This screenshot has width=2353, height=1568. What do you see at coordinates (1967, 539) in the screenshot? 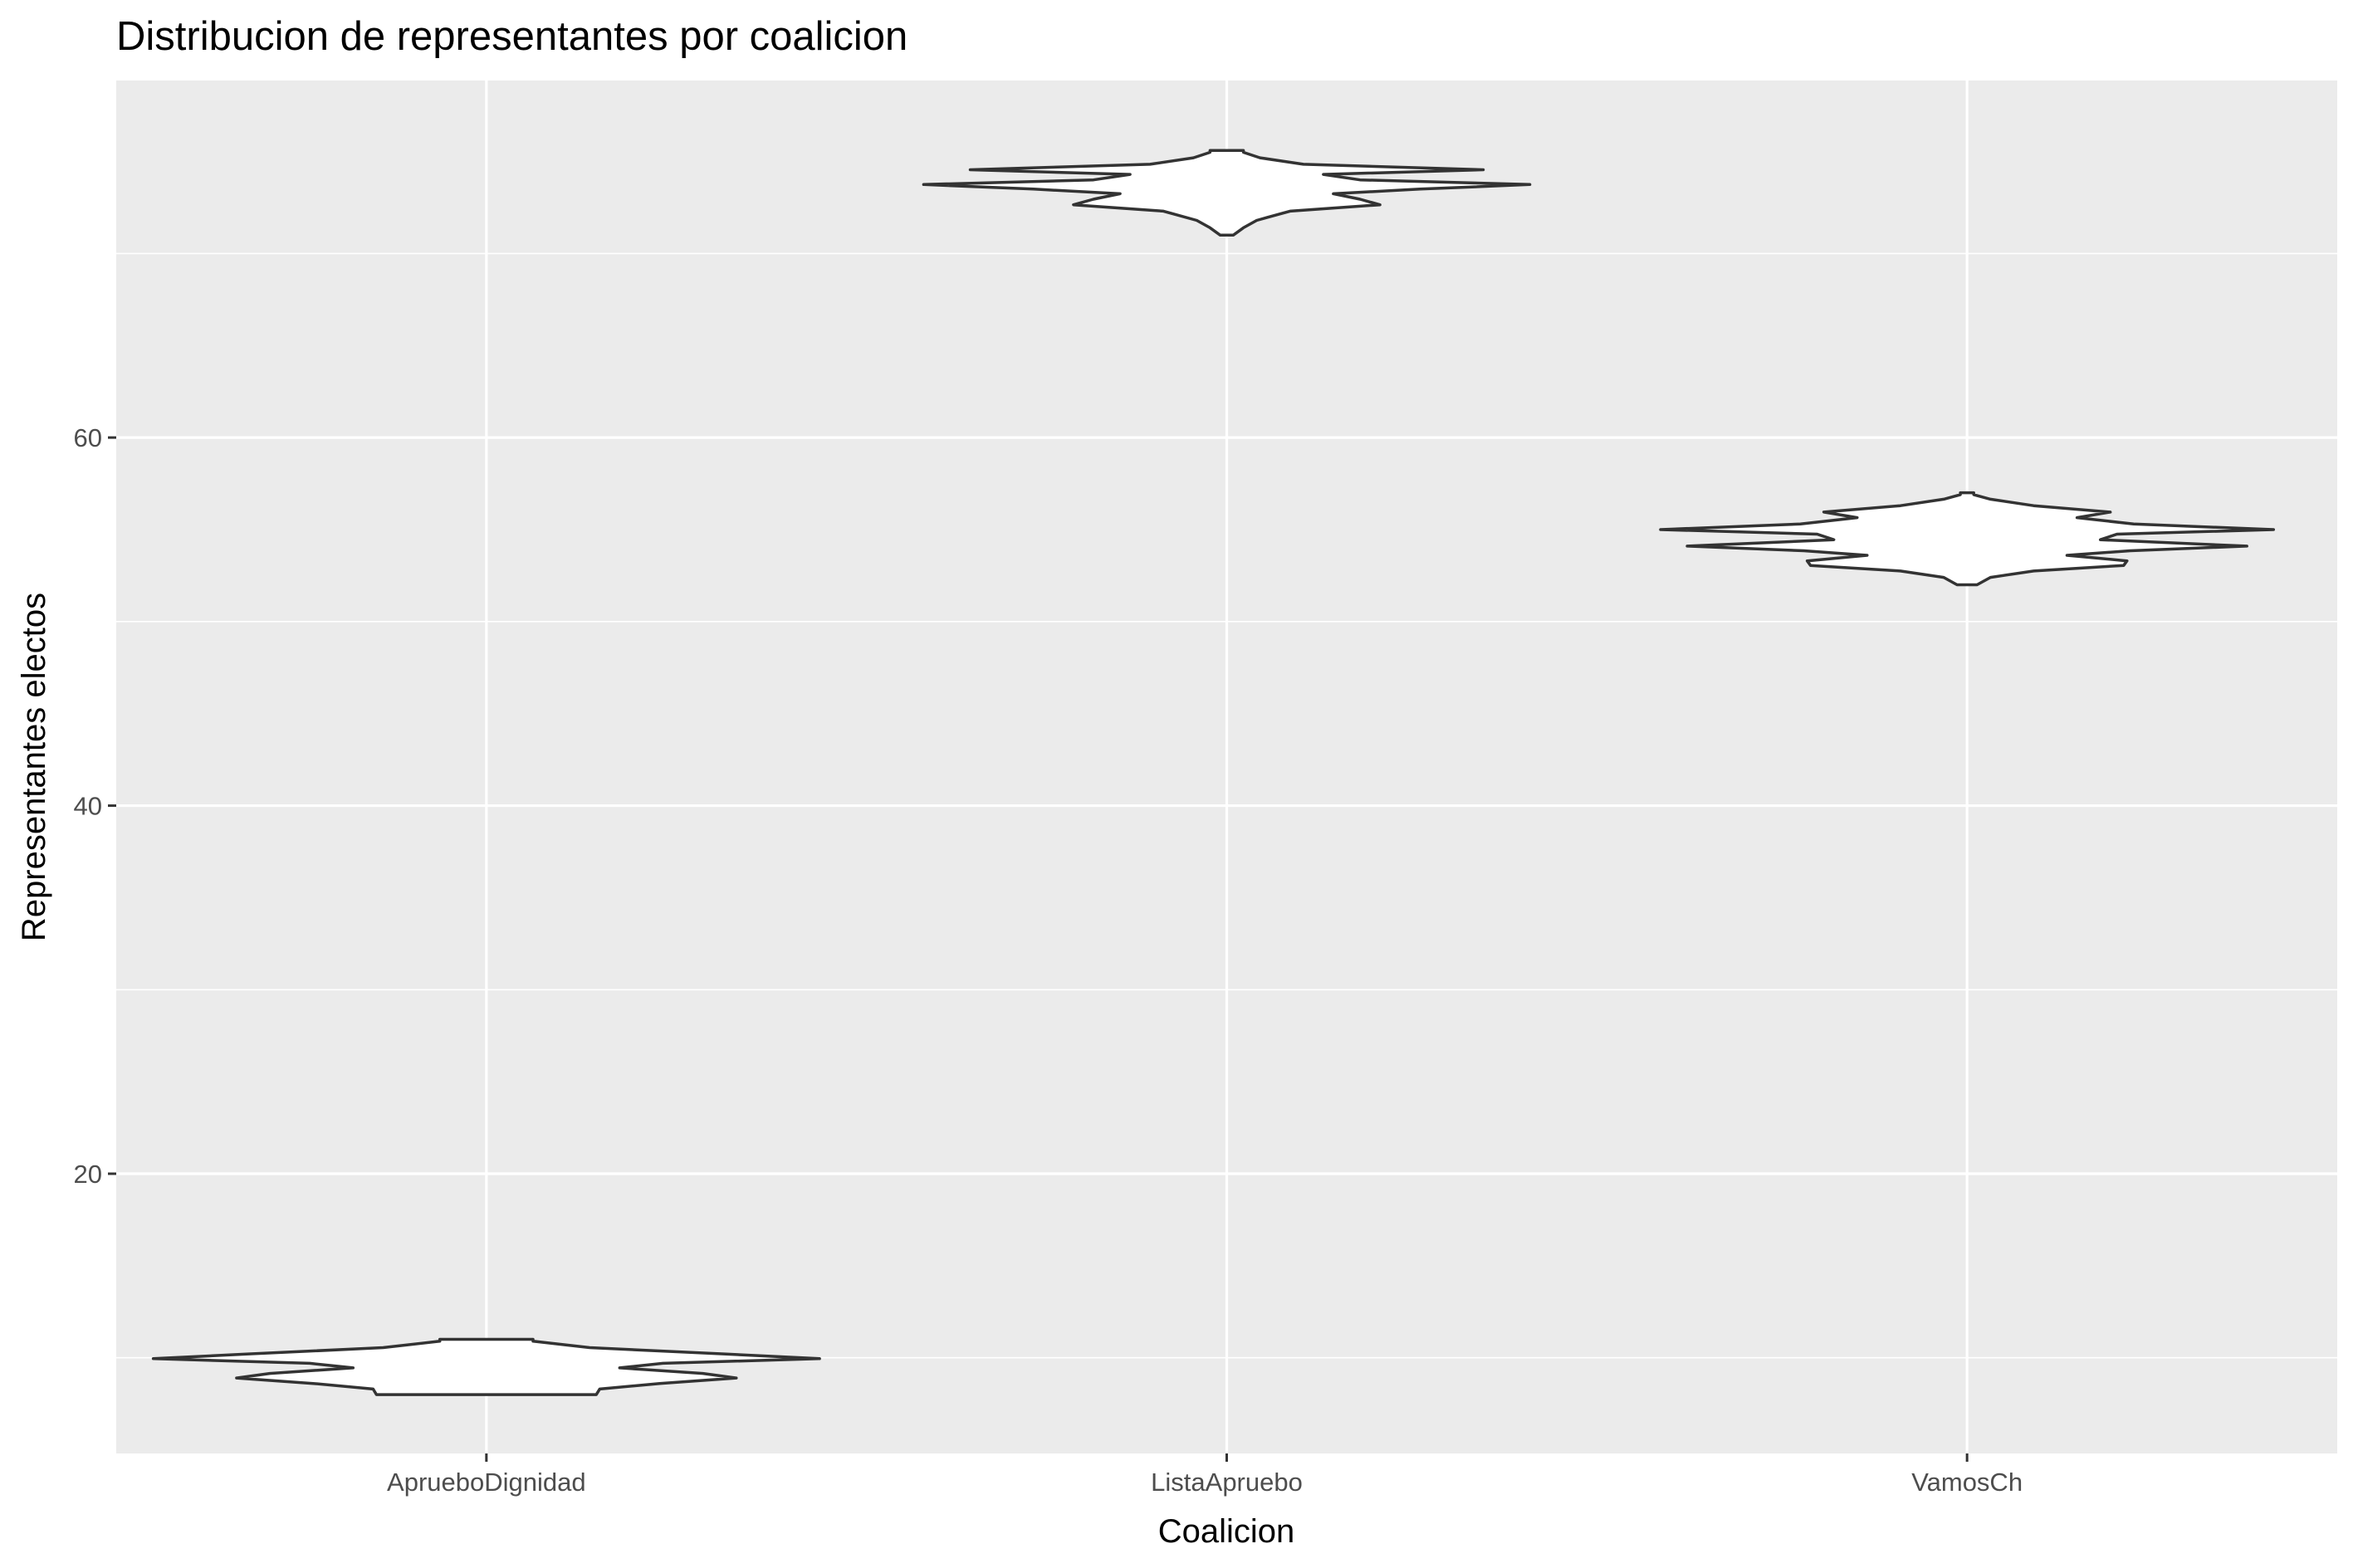
I see `violin-vamosch` at bounding box center [1967, 539].